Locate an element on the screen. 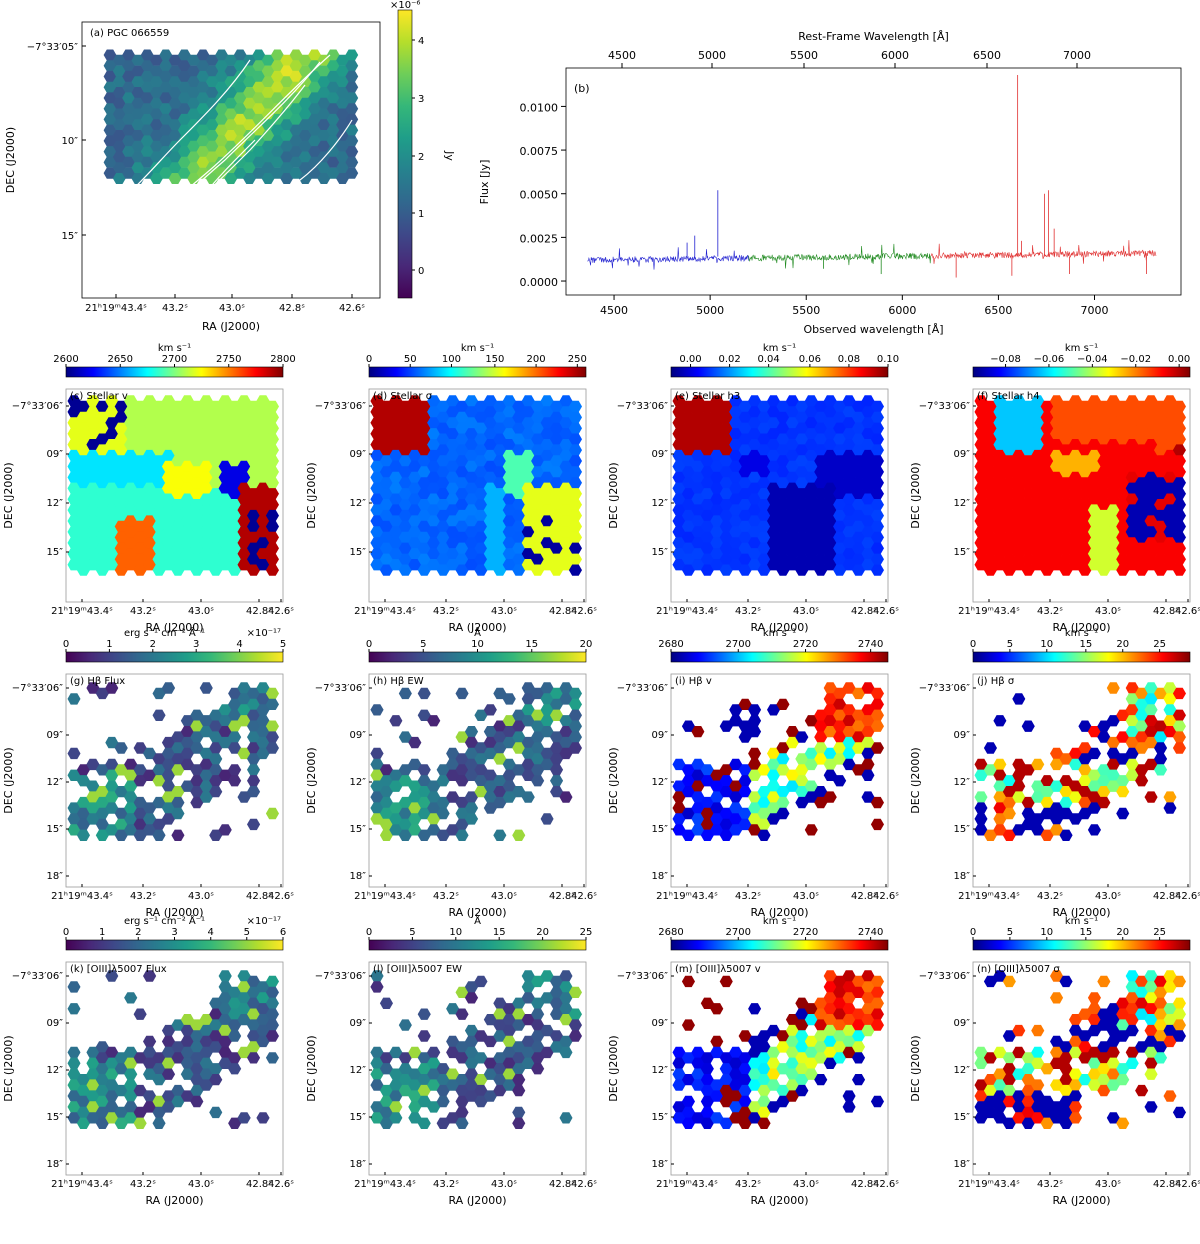  y-tick-label: 12″ is located at coordinates (55, 503).